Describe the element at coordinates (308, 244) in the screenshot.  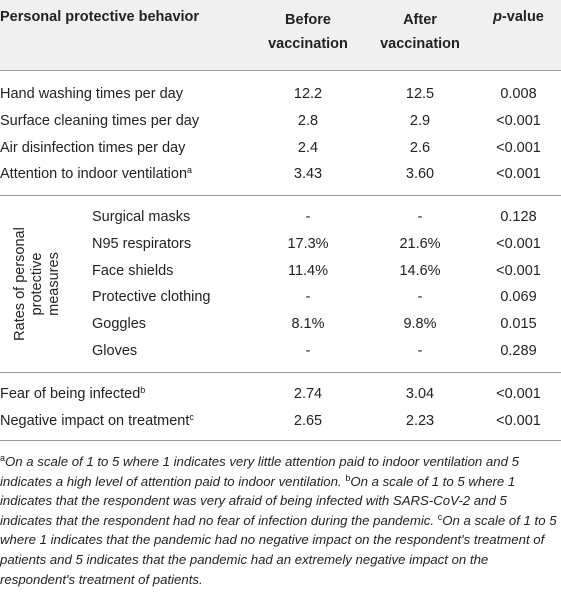
I see `row-before: 17.3%` at that location.